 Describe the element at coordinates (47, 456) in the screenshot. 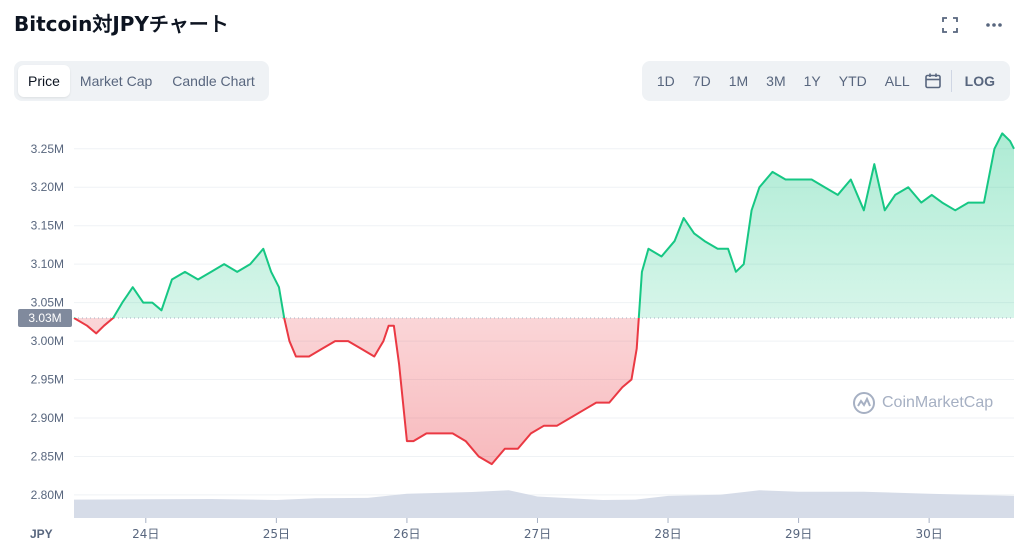

I see `y-tick-label: 2.85M` at that location.